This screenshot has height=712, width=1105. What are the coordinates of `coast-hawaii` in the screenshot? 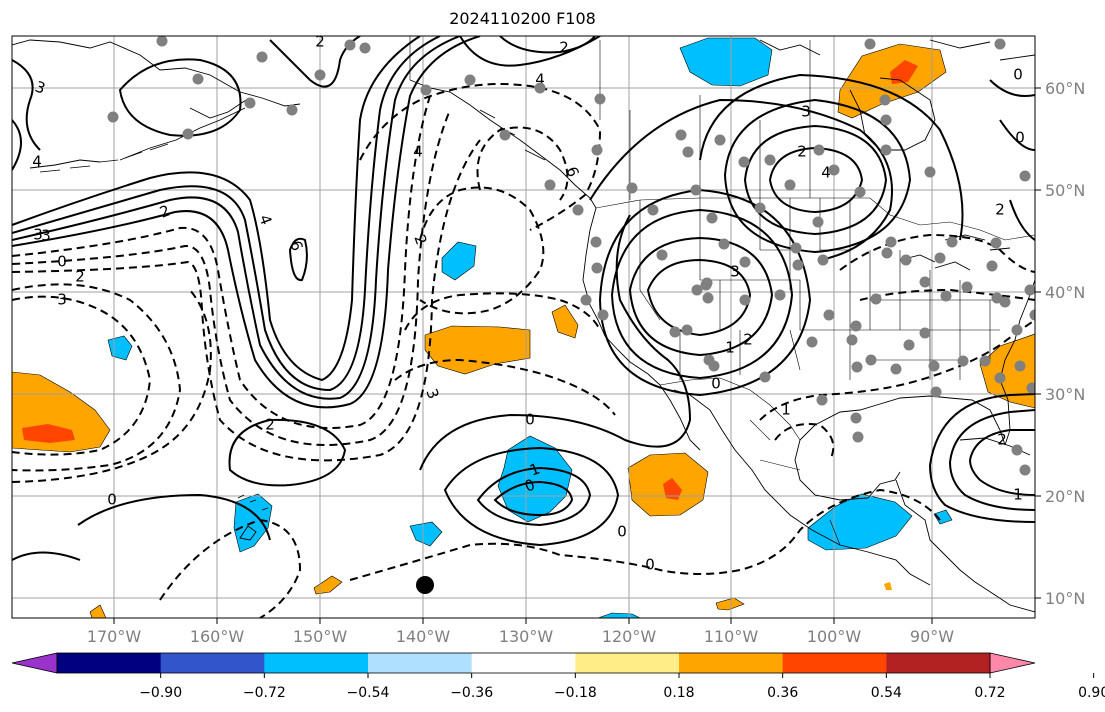 It's located at (253, 517).